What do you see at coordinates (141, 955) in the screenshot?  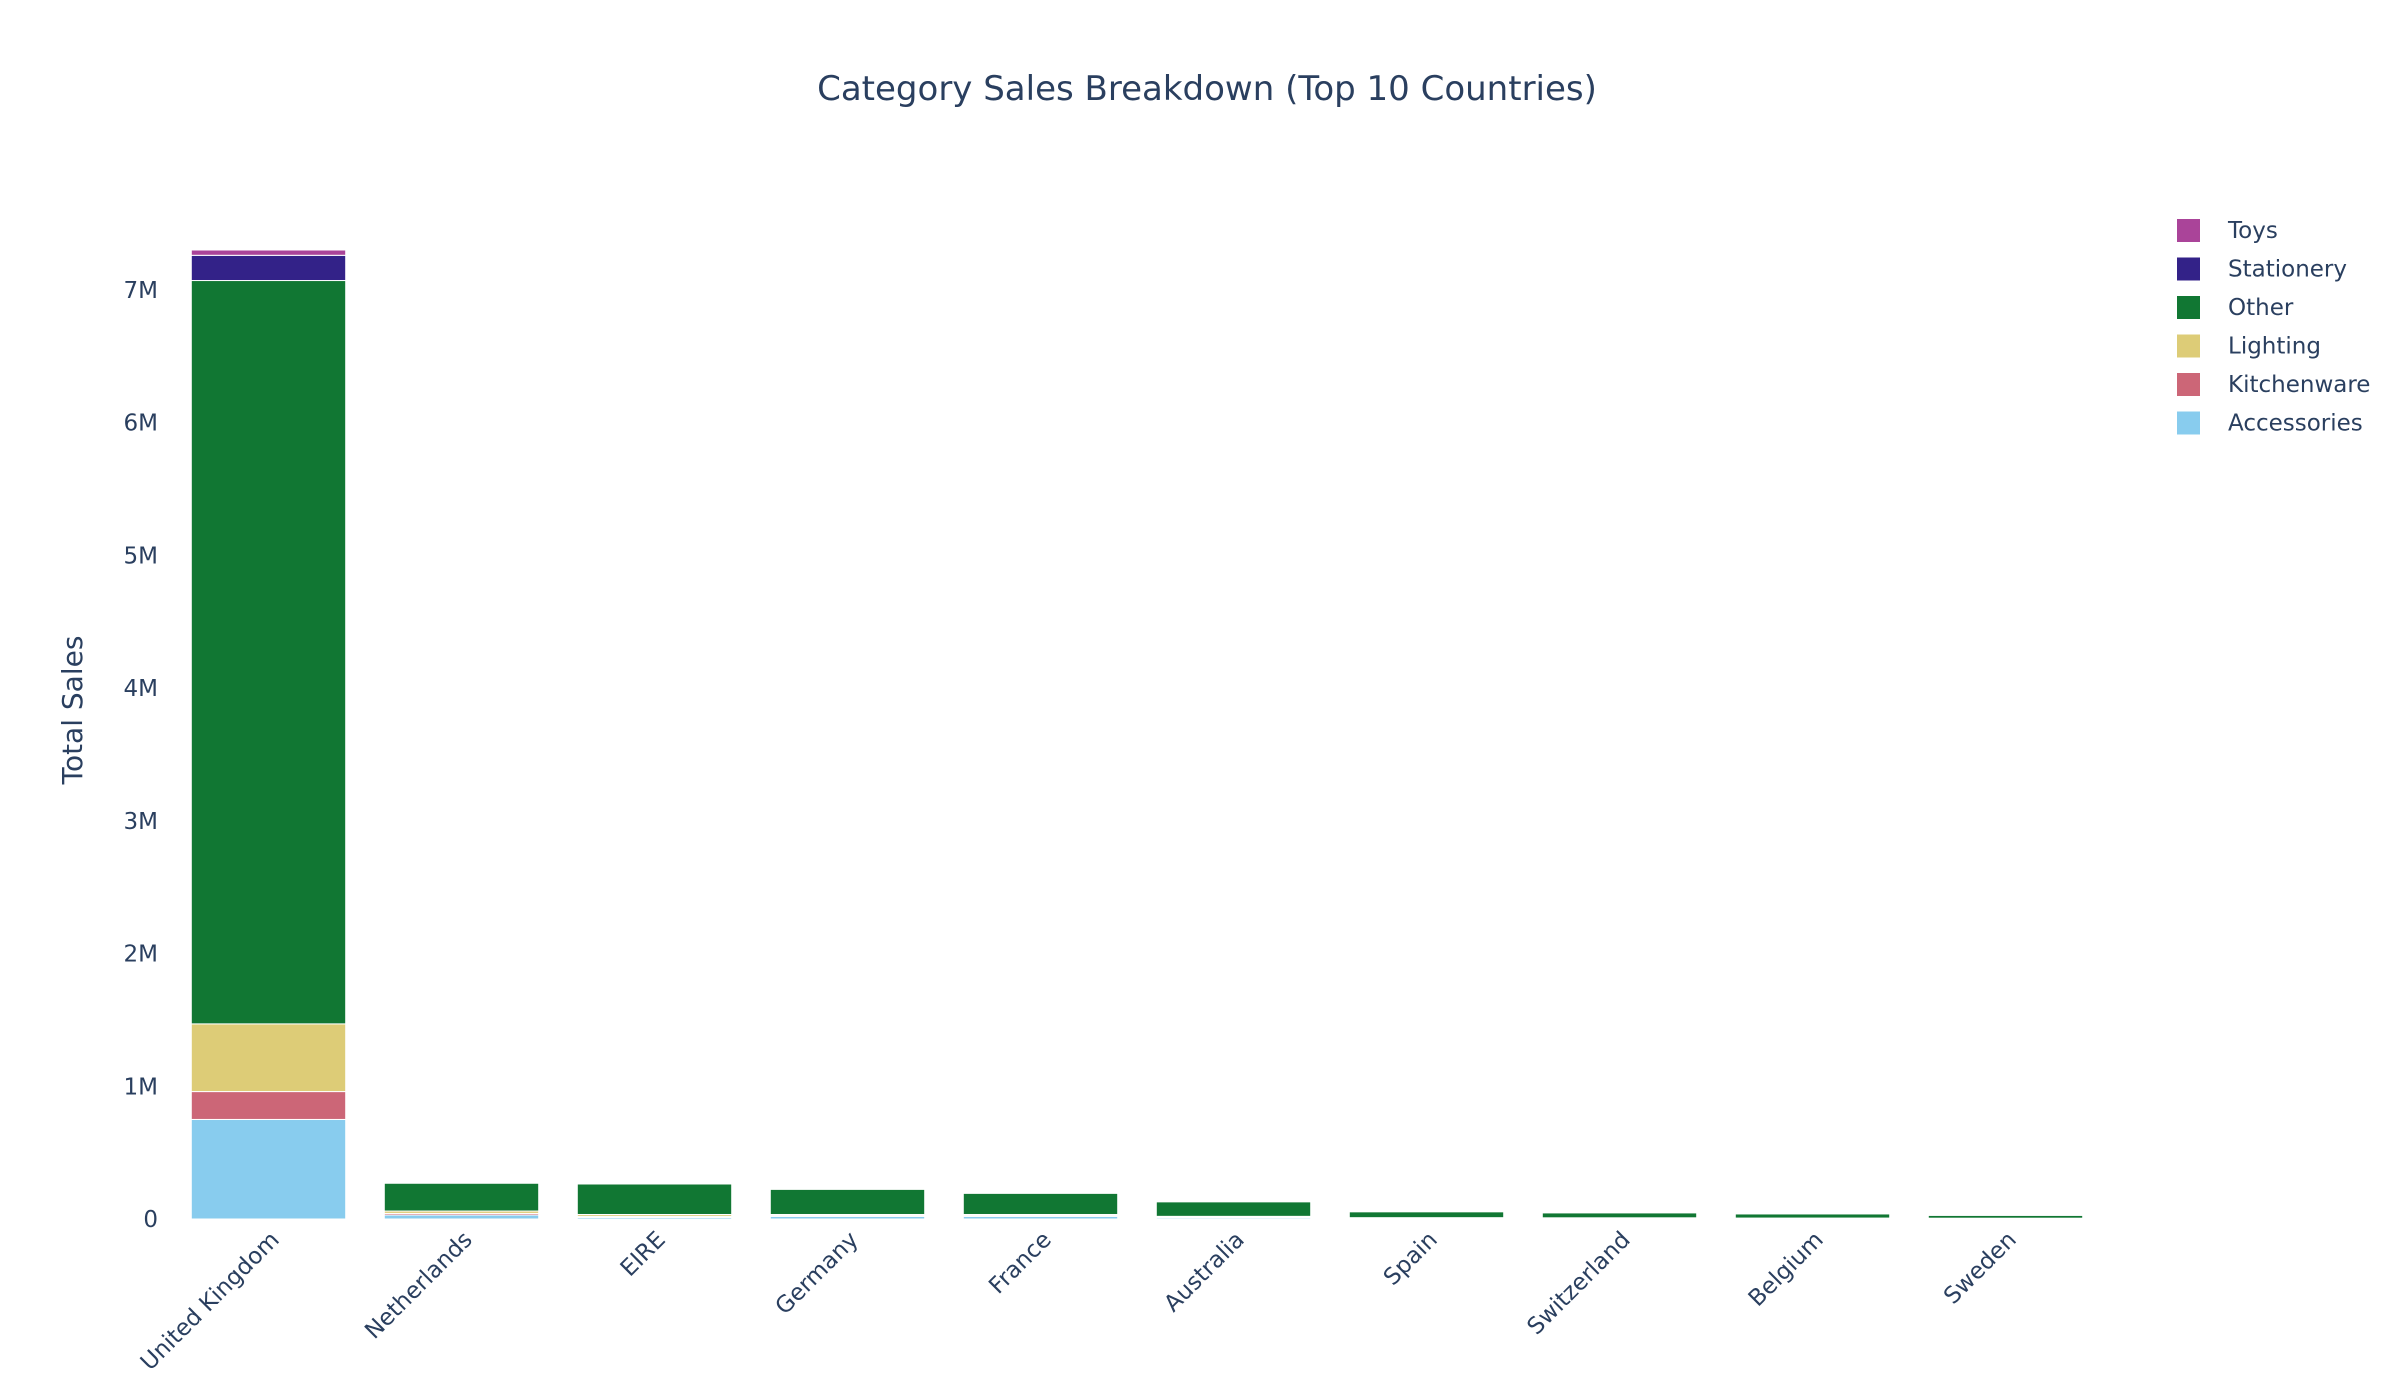 I see `y-tick-label: 2M` at bounding box center [141, 955].